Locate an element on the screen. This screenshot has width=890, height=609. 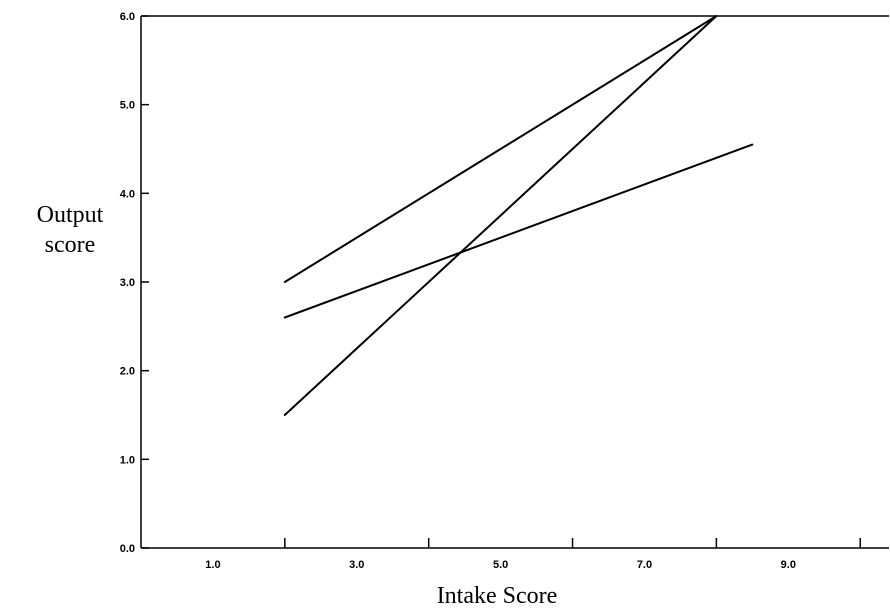
x-tick-label: 1.0 is located at coordinates (212, 565).